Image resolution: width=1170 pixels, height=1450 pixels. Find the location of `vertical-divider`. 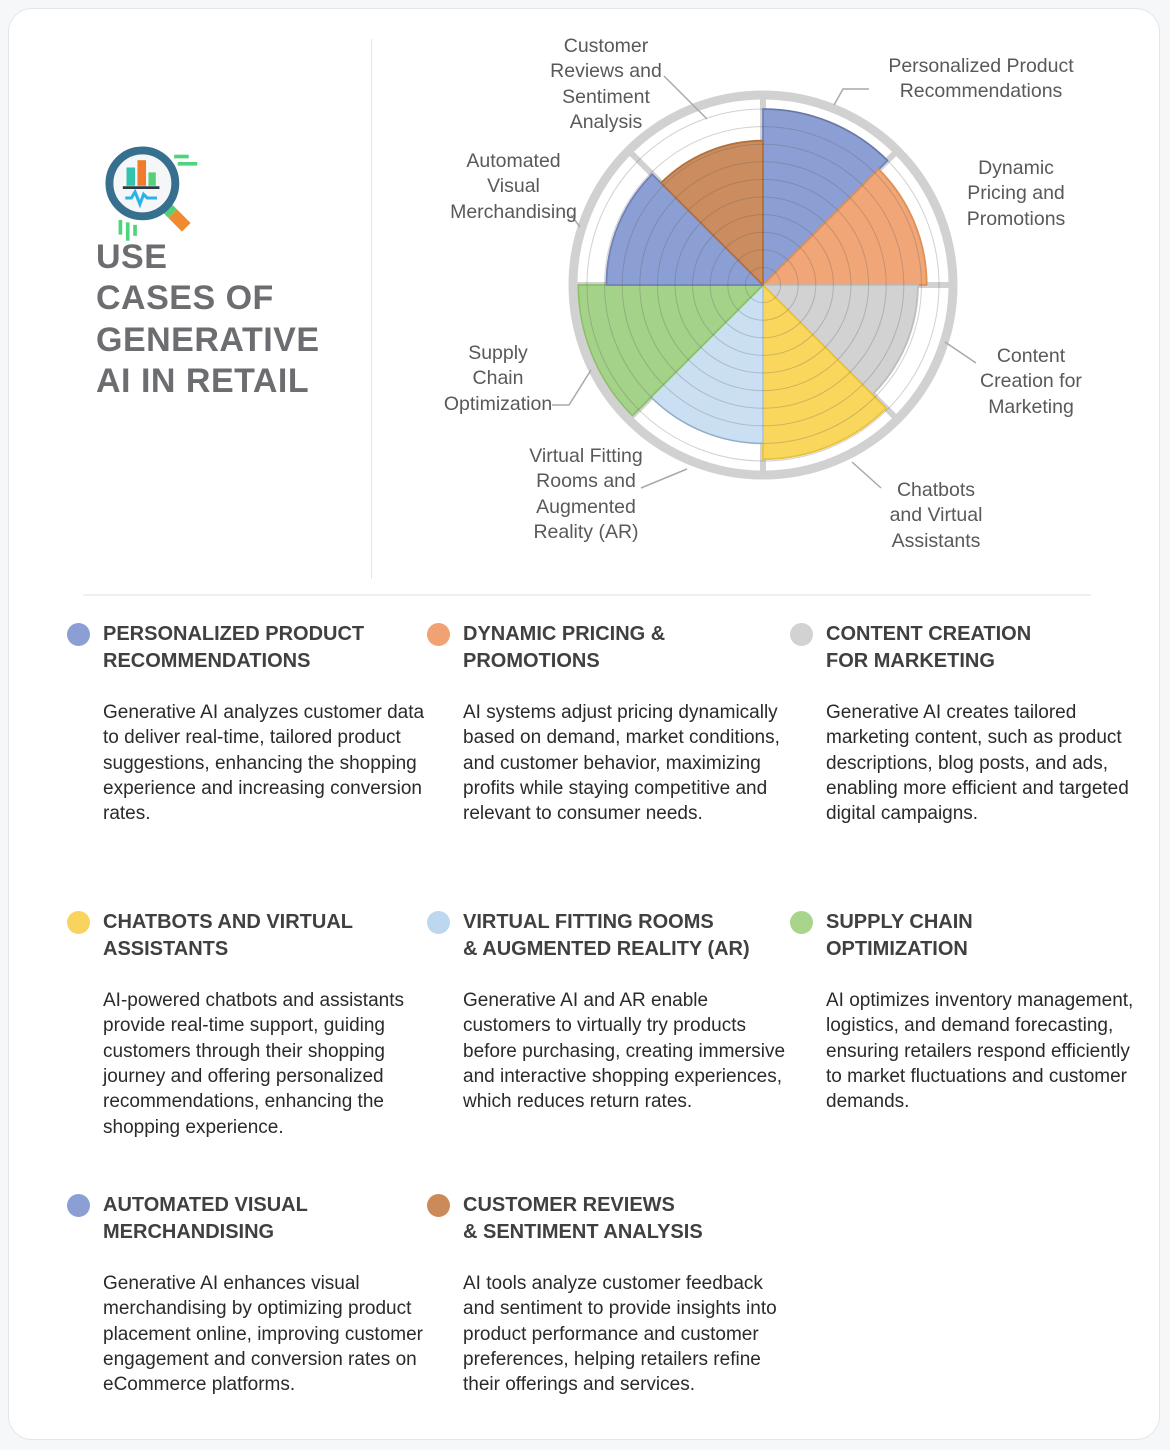

vertical-divider is located at coordinates (371, 309).